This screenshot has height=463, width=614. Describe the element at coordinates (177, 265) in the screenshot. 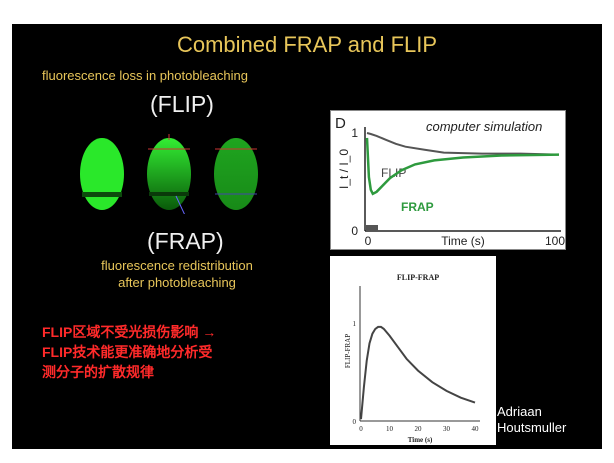

I see `frap-description-line1: fluorescence redistribution` at that location.